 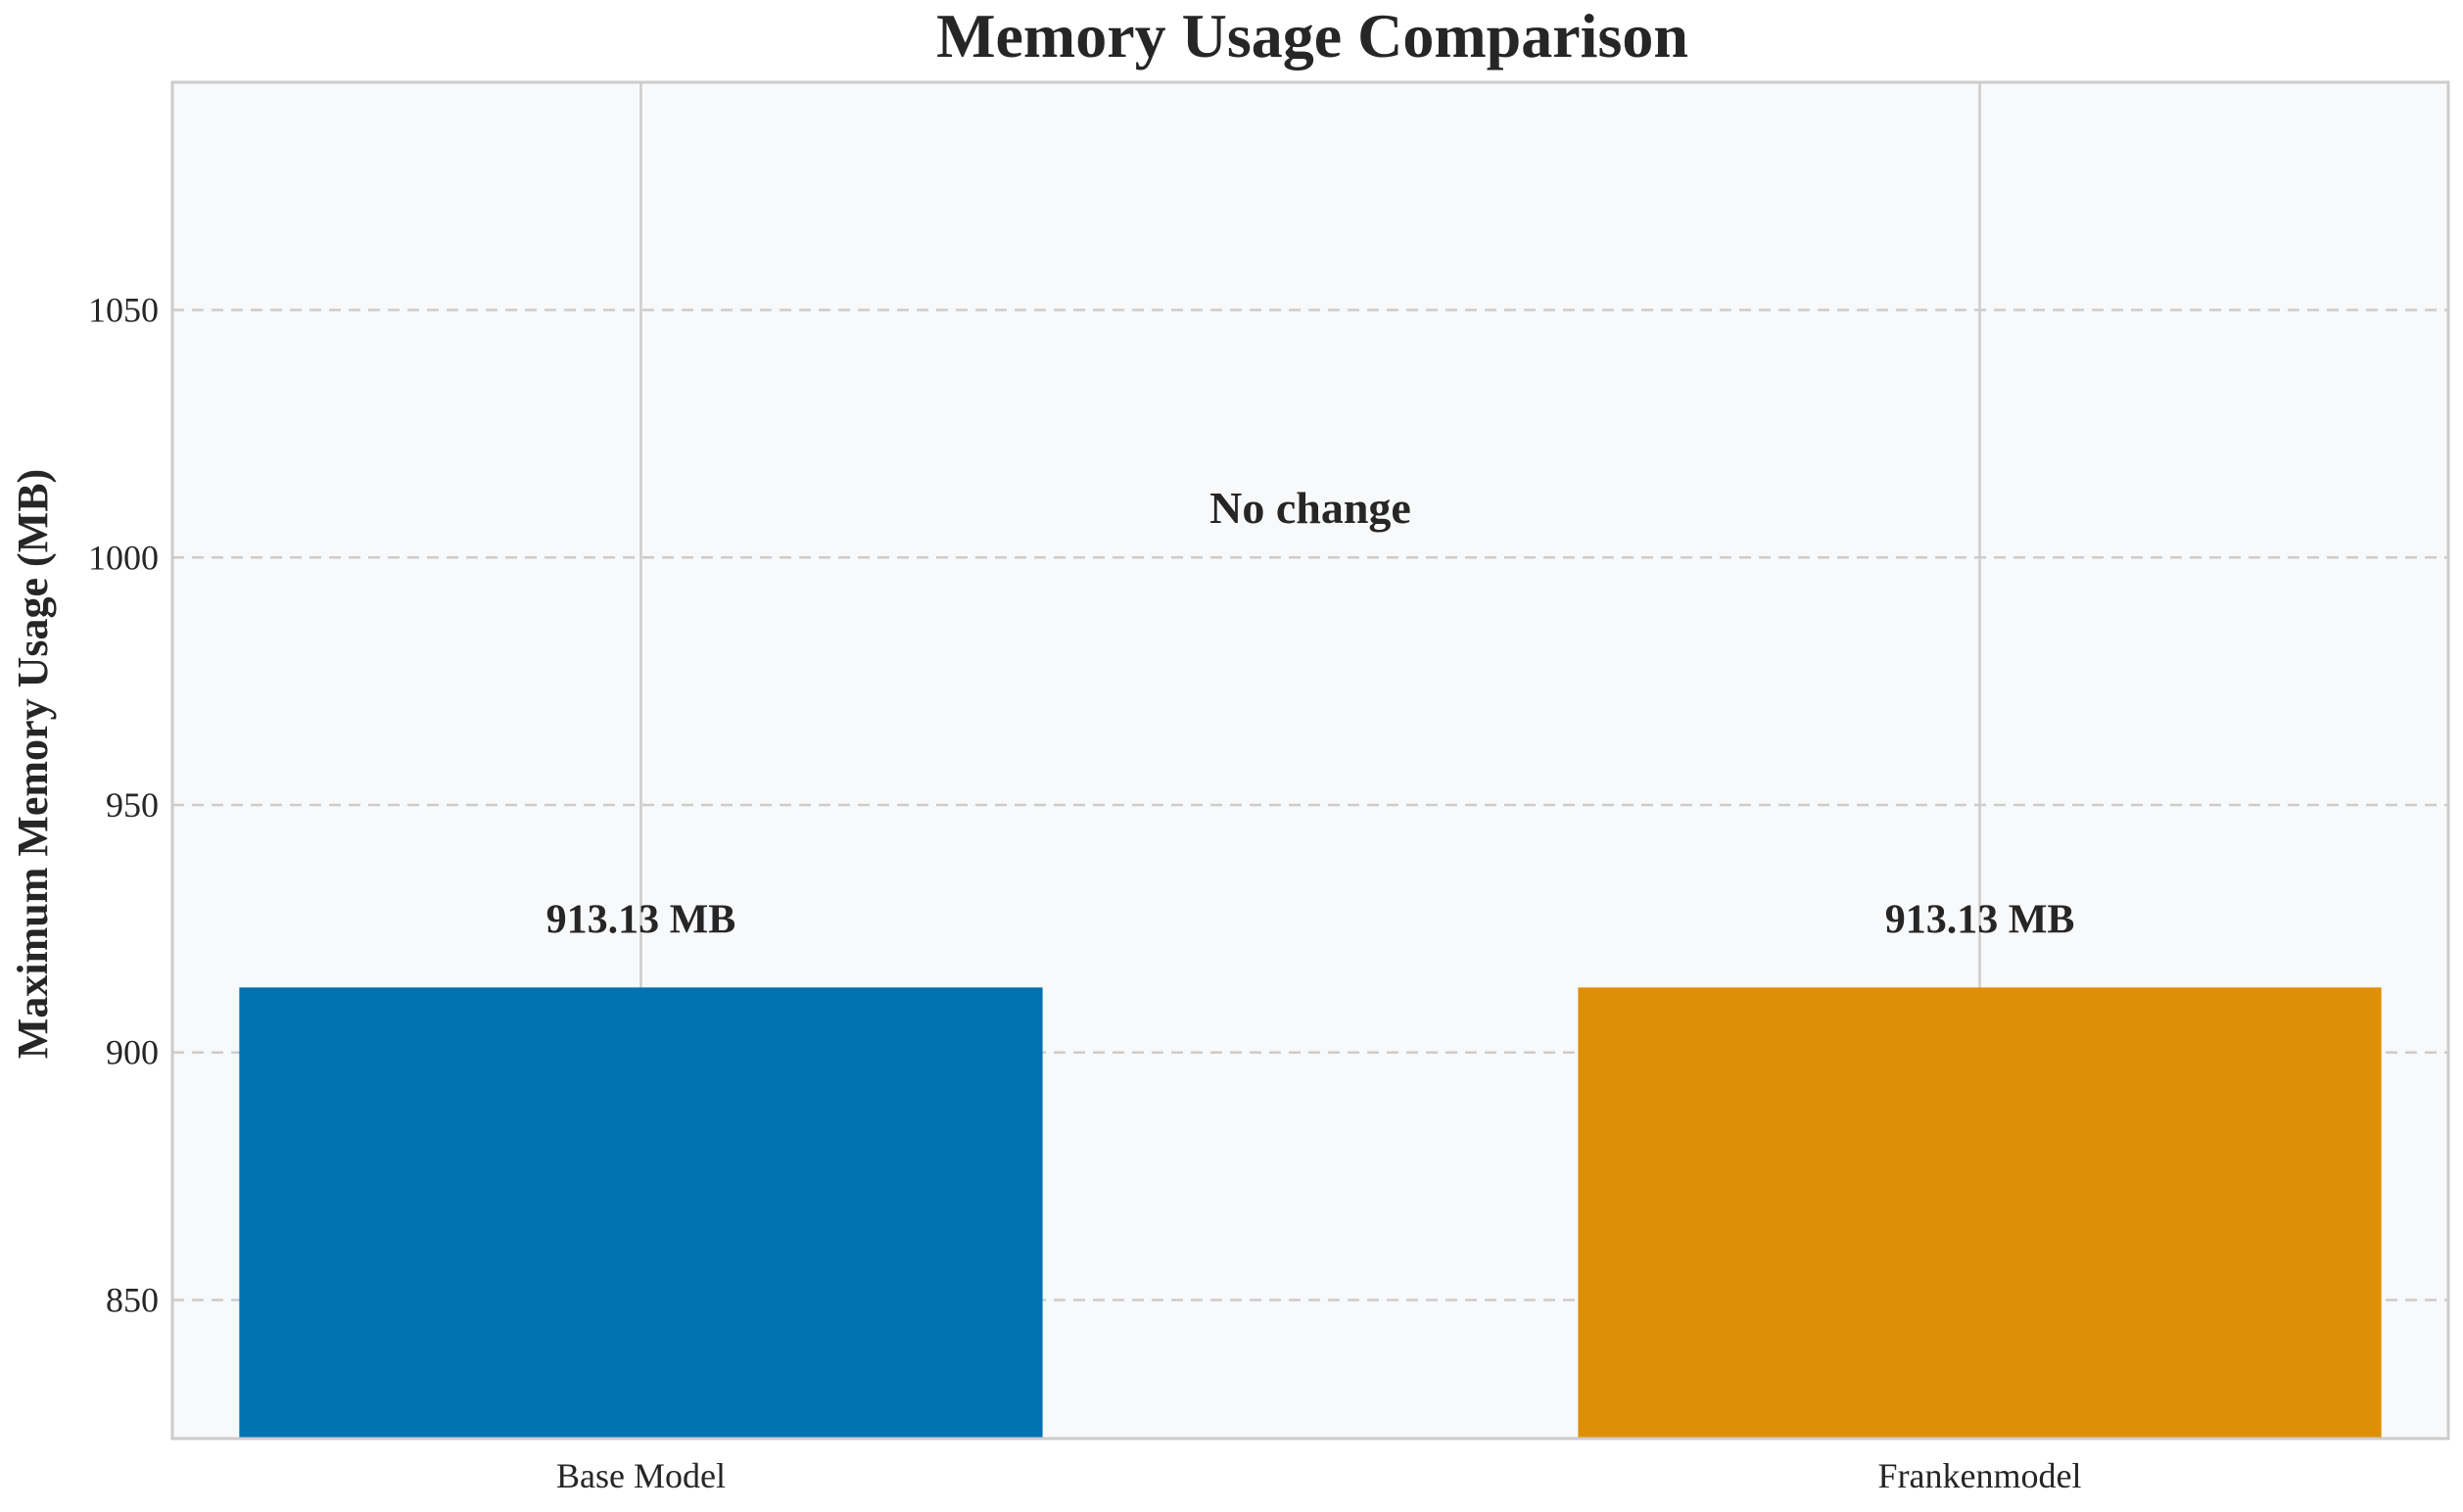 What do you see at coordinates (1319, 1476) in the screenshot?
I see `x-axis-ticks: Base Model Frankenmodel` at bounding box center [1319, 1476].